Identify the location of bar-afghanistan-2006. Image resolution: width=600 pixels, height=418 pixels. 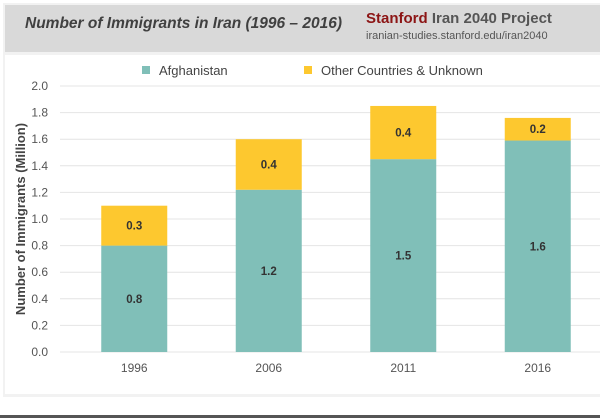
(268, 270).